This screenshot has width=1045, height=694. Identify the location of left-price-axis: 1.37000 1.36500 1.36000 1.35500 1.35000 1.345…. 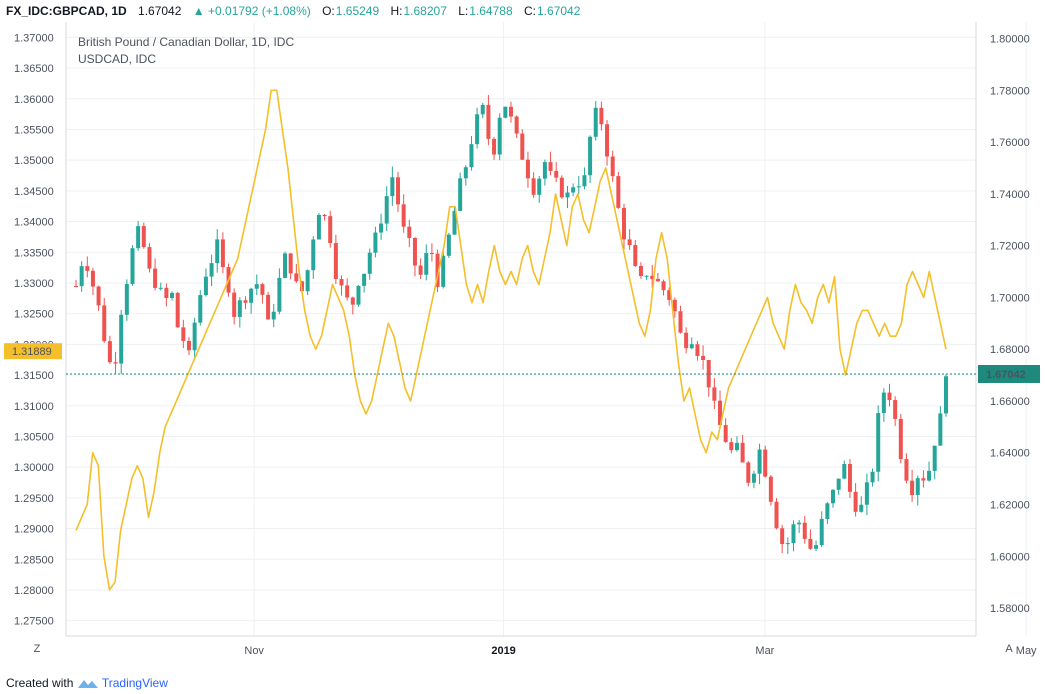
(34, 329).